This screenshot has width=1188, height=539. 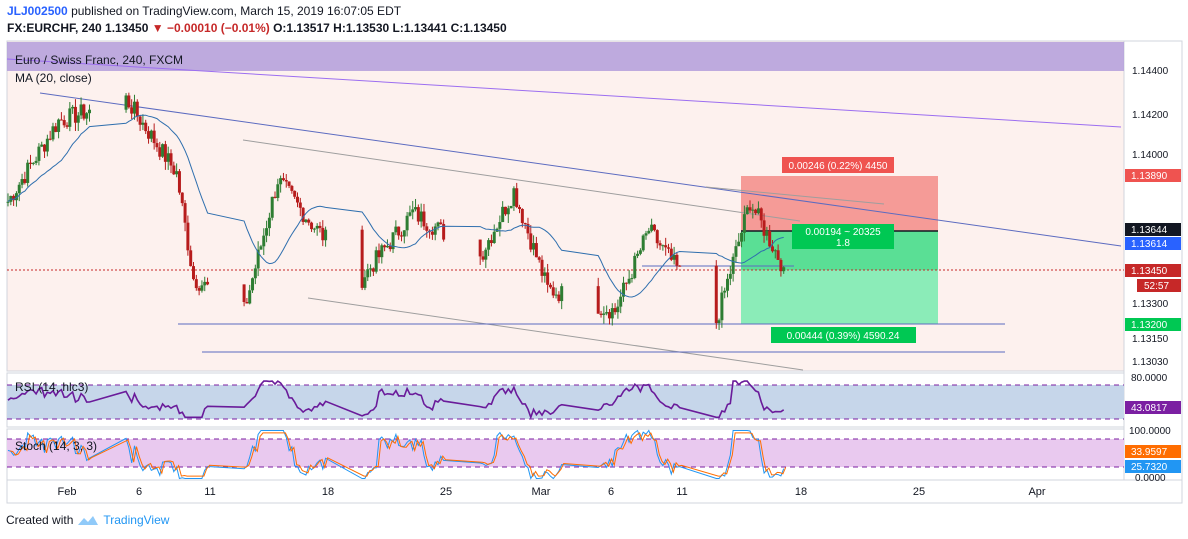 What do you see at coordinates (396, 400) in the screenshot?
I see `rsi-line` at bounding box center [396, 400].